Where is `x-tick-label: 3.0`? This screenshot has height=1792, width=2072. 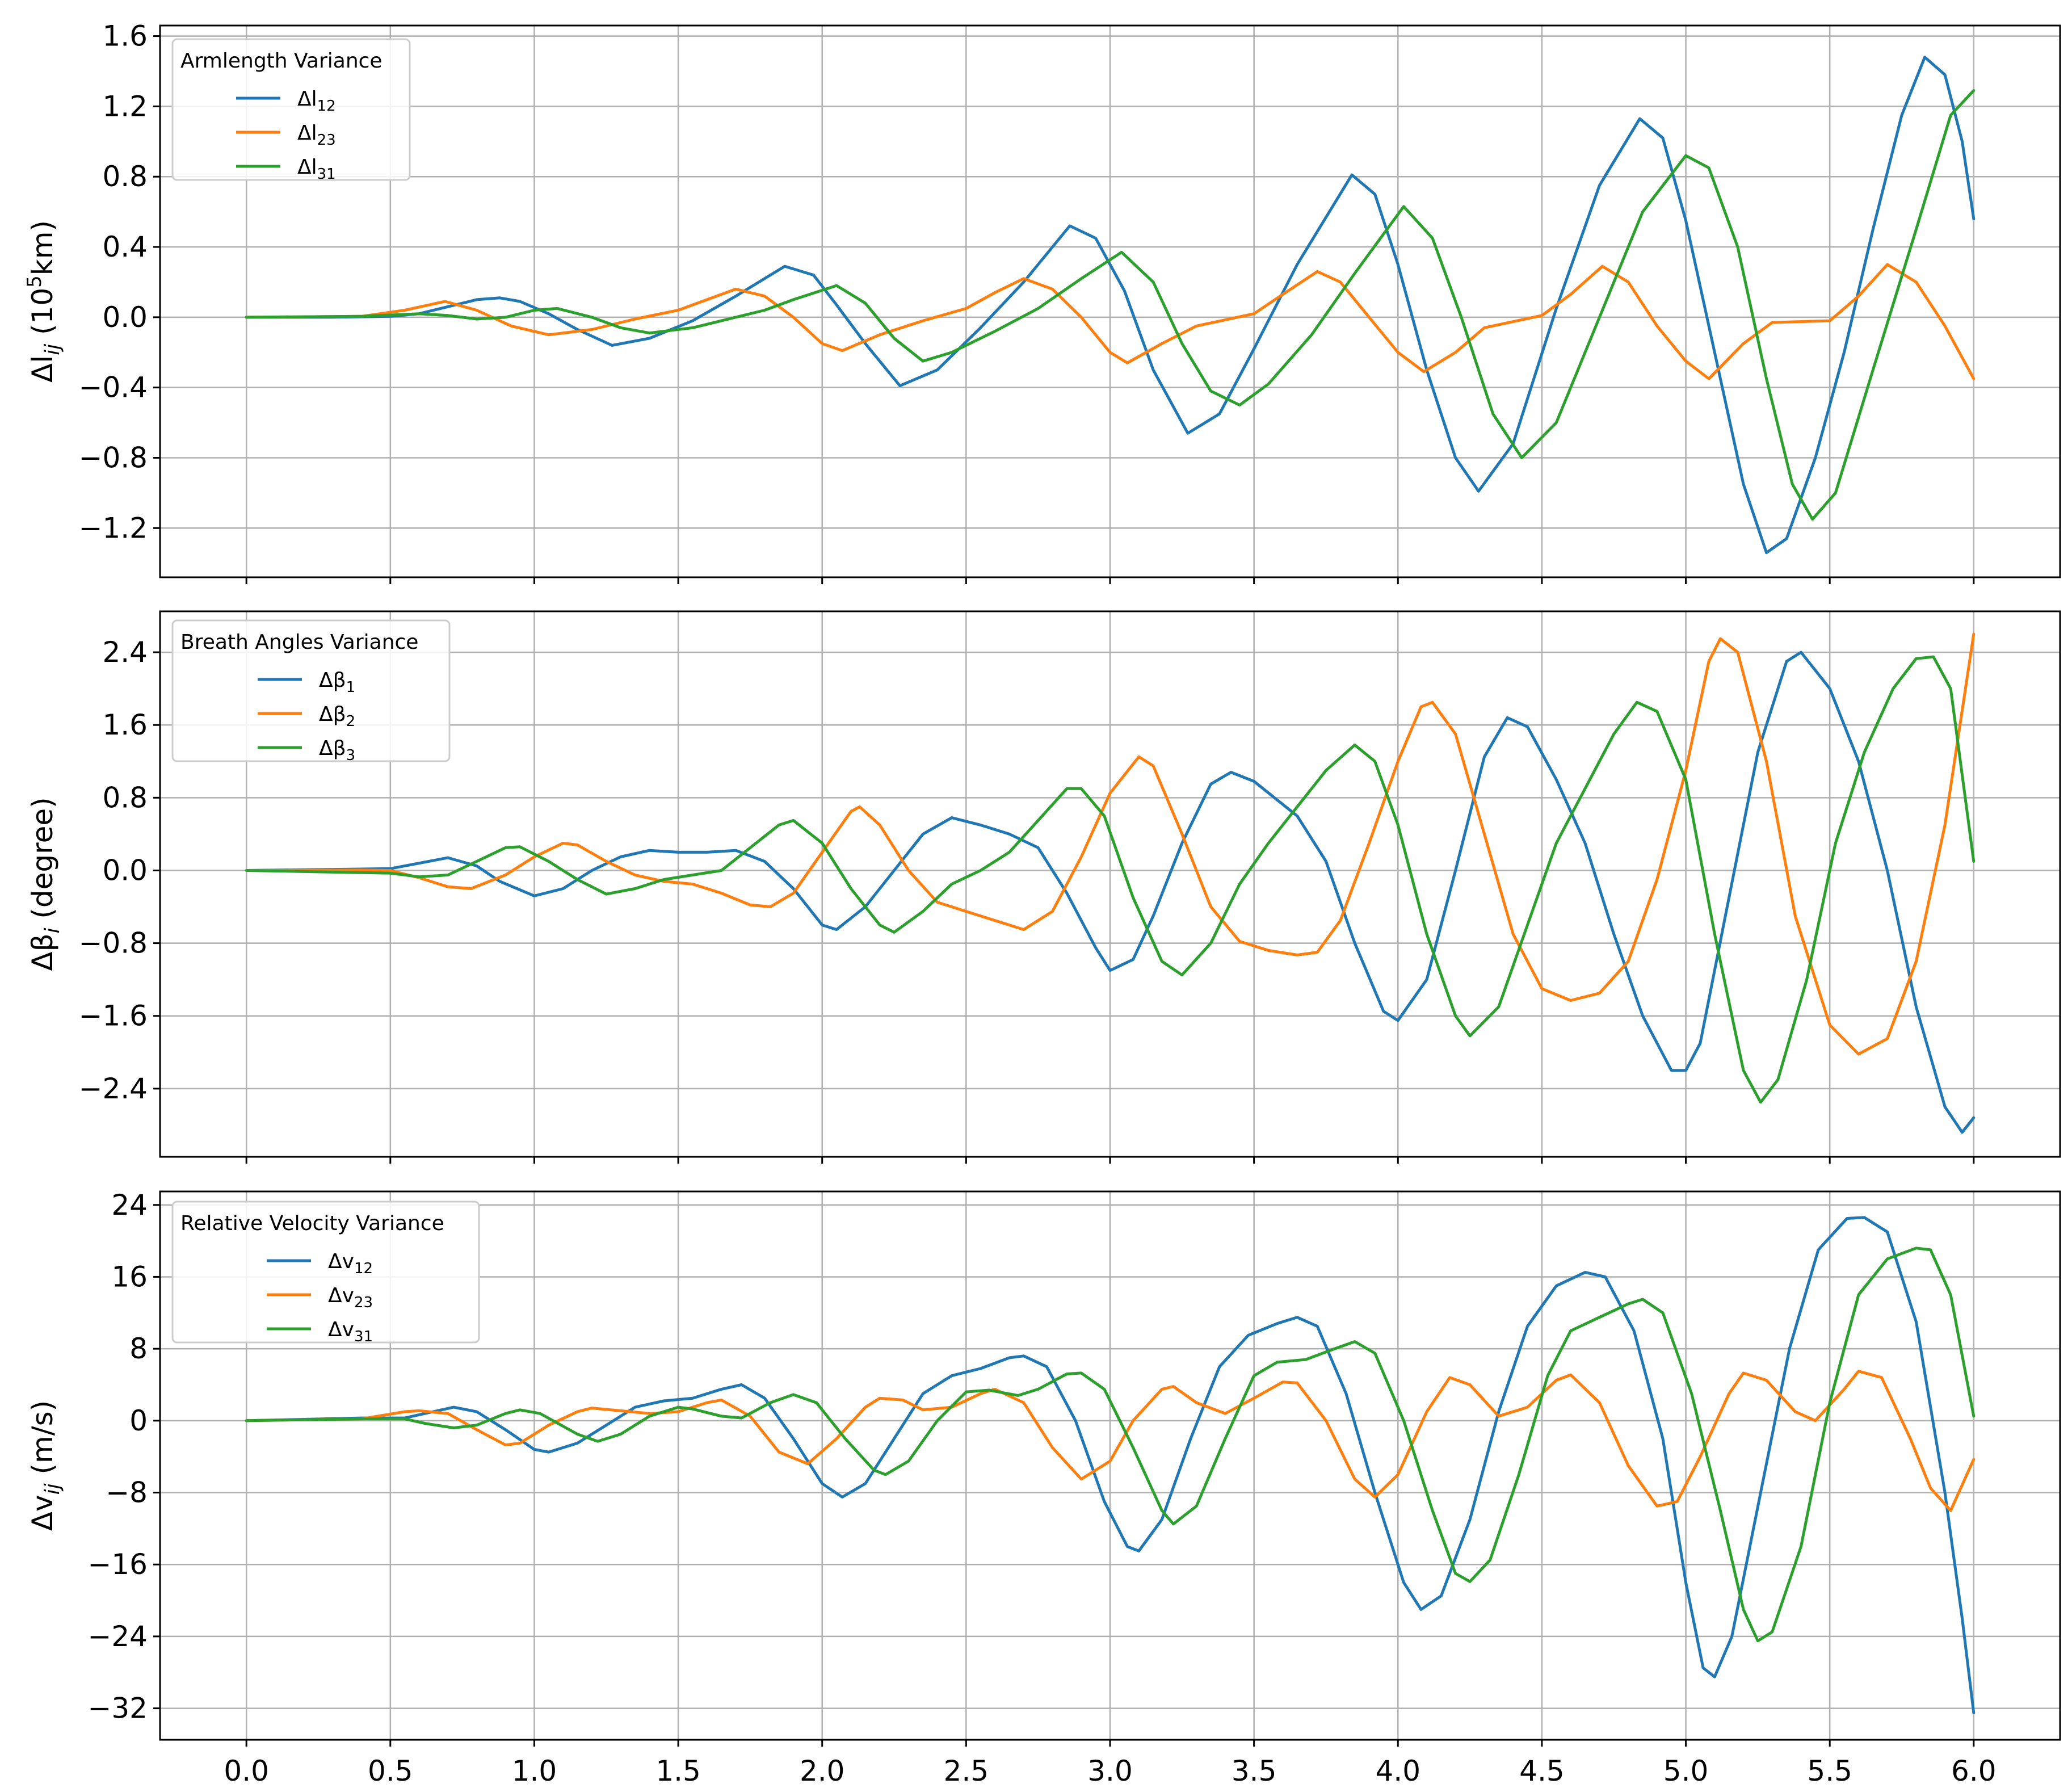
x-tick-label: 3.0 is located at coordinates (1110, 1771).